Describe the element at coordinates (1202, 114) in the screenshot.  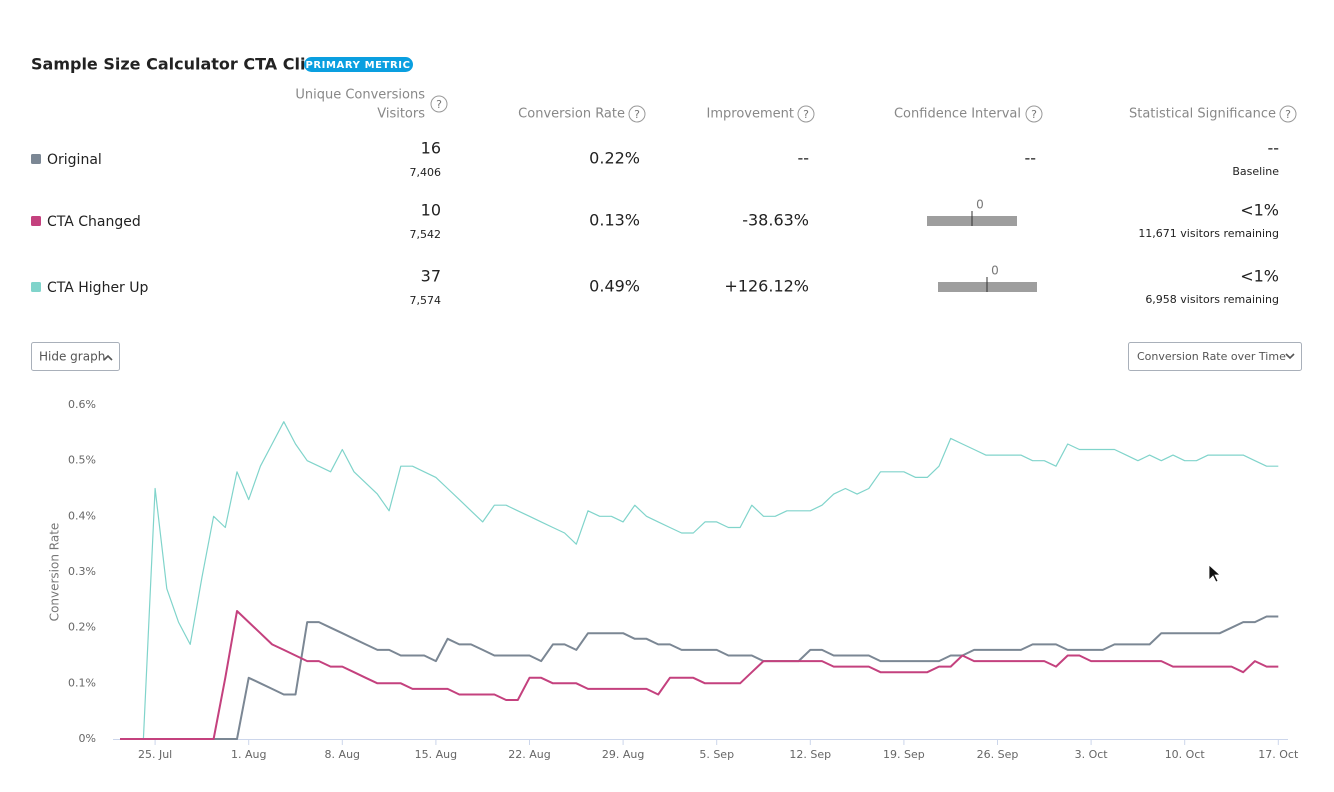
I see `column-header: Statistical Significance` at that location.